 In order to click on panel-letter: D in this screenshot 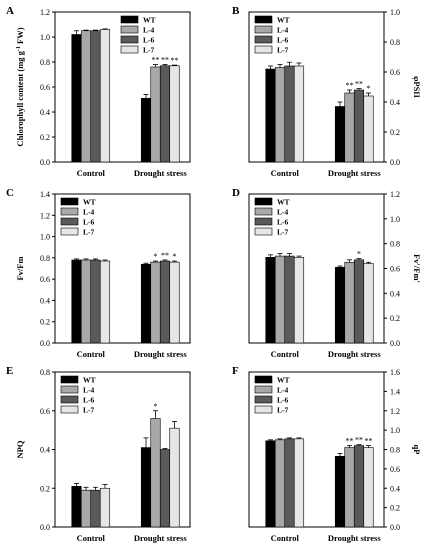, I will do `click(236, 193)`.